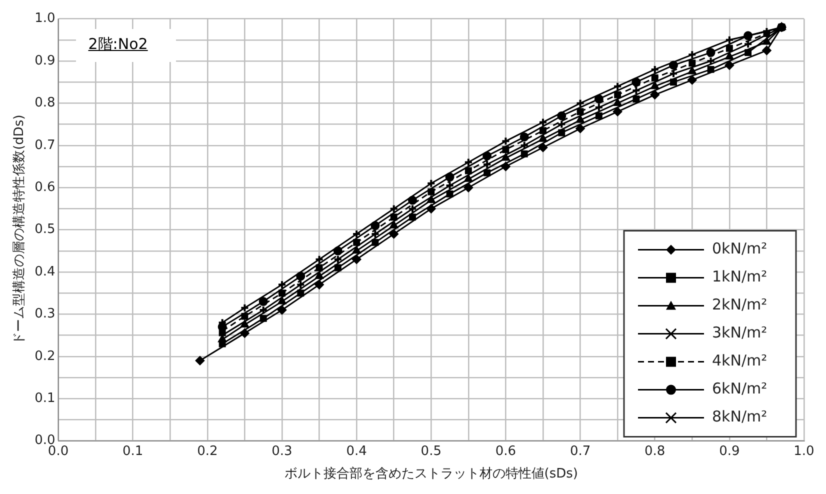  I want to click on x-tick-label: 0.4, so click(356, 451).